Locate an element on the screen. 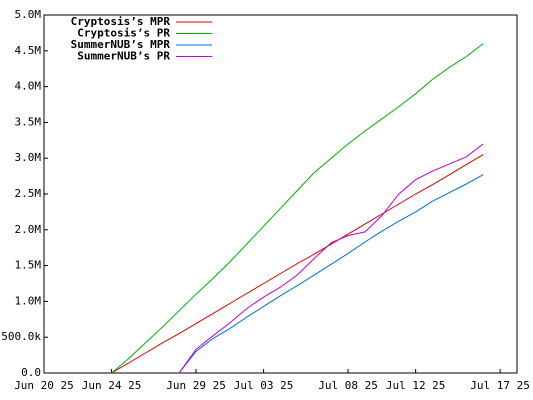  x-tick-label: Jul 03 25 is located at coordinates (264, 385).